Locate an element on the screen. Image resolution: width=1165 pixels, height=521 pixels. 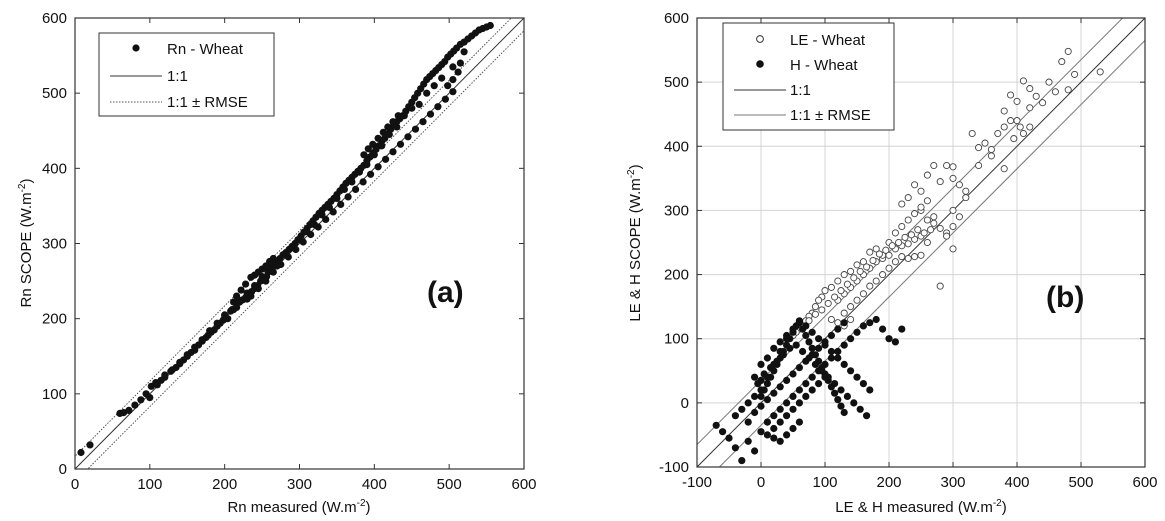
y-tick-label: 600 is located at coordinates (54, 18).